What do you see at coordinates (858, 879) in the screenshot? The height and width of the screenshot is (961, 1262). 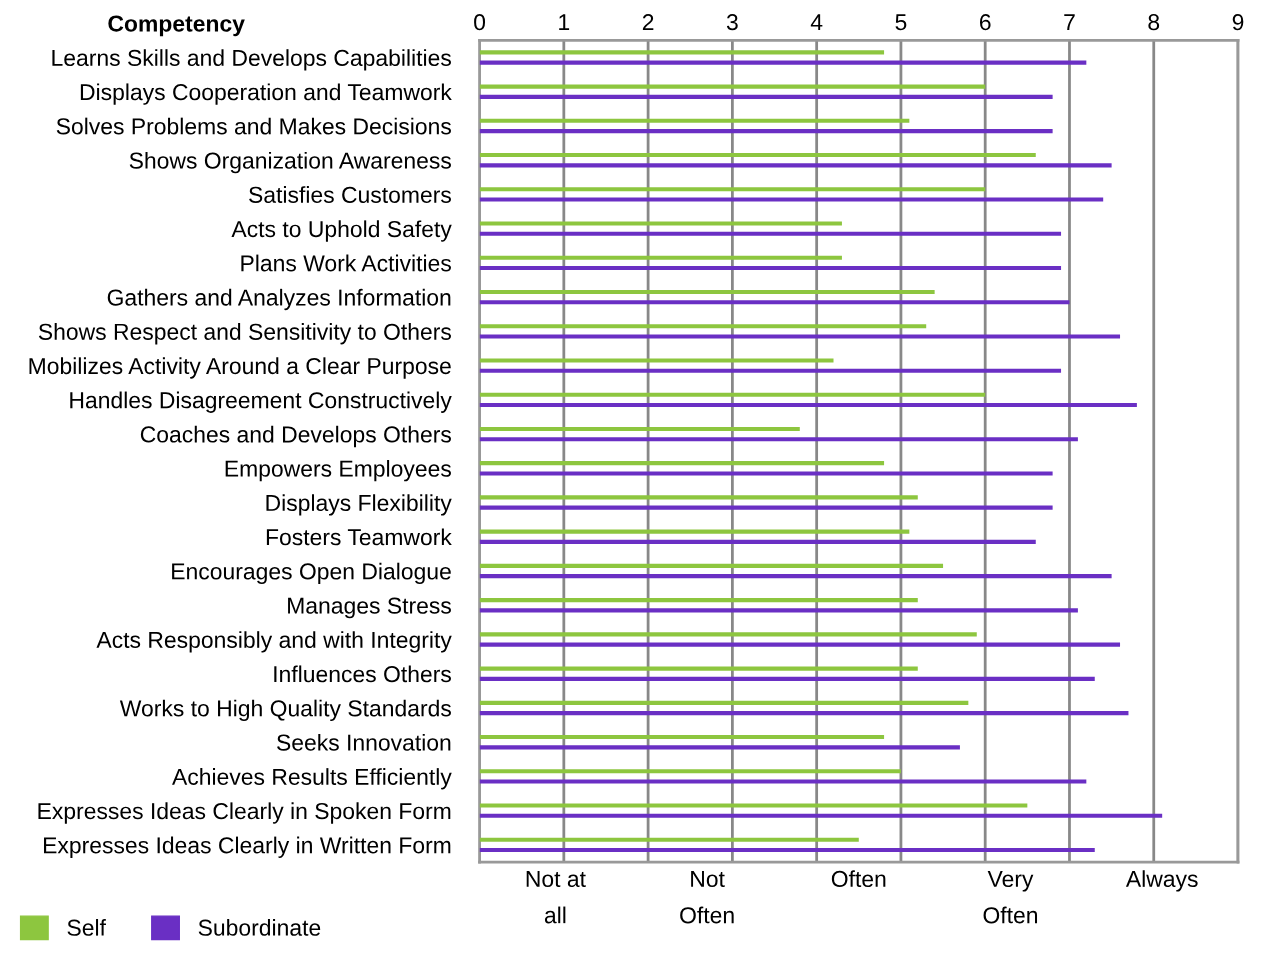 I see `text: Often` at bounding box center [858, 879].